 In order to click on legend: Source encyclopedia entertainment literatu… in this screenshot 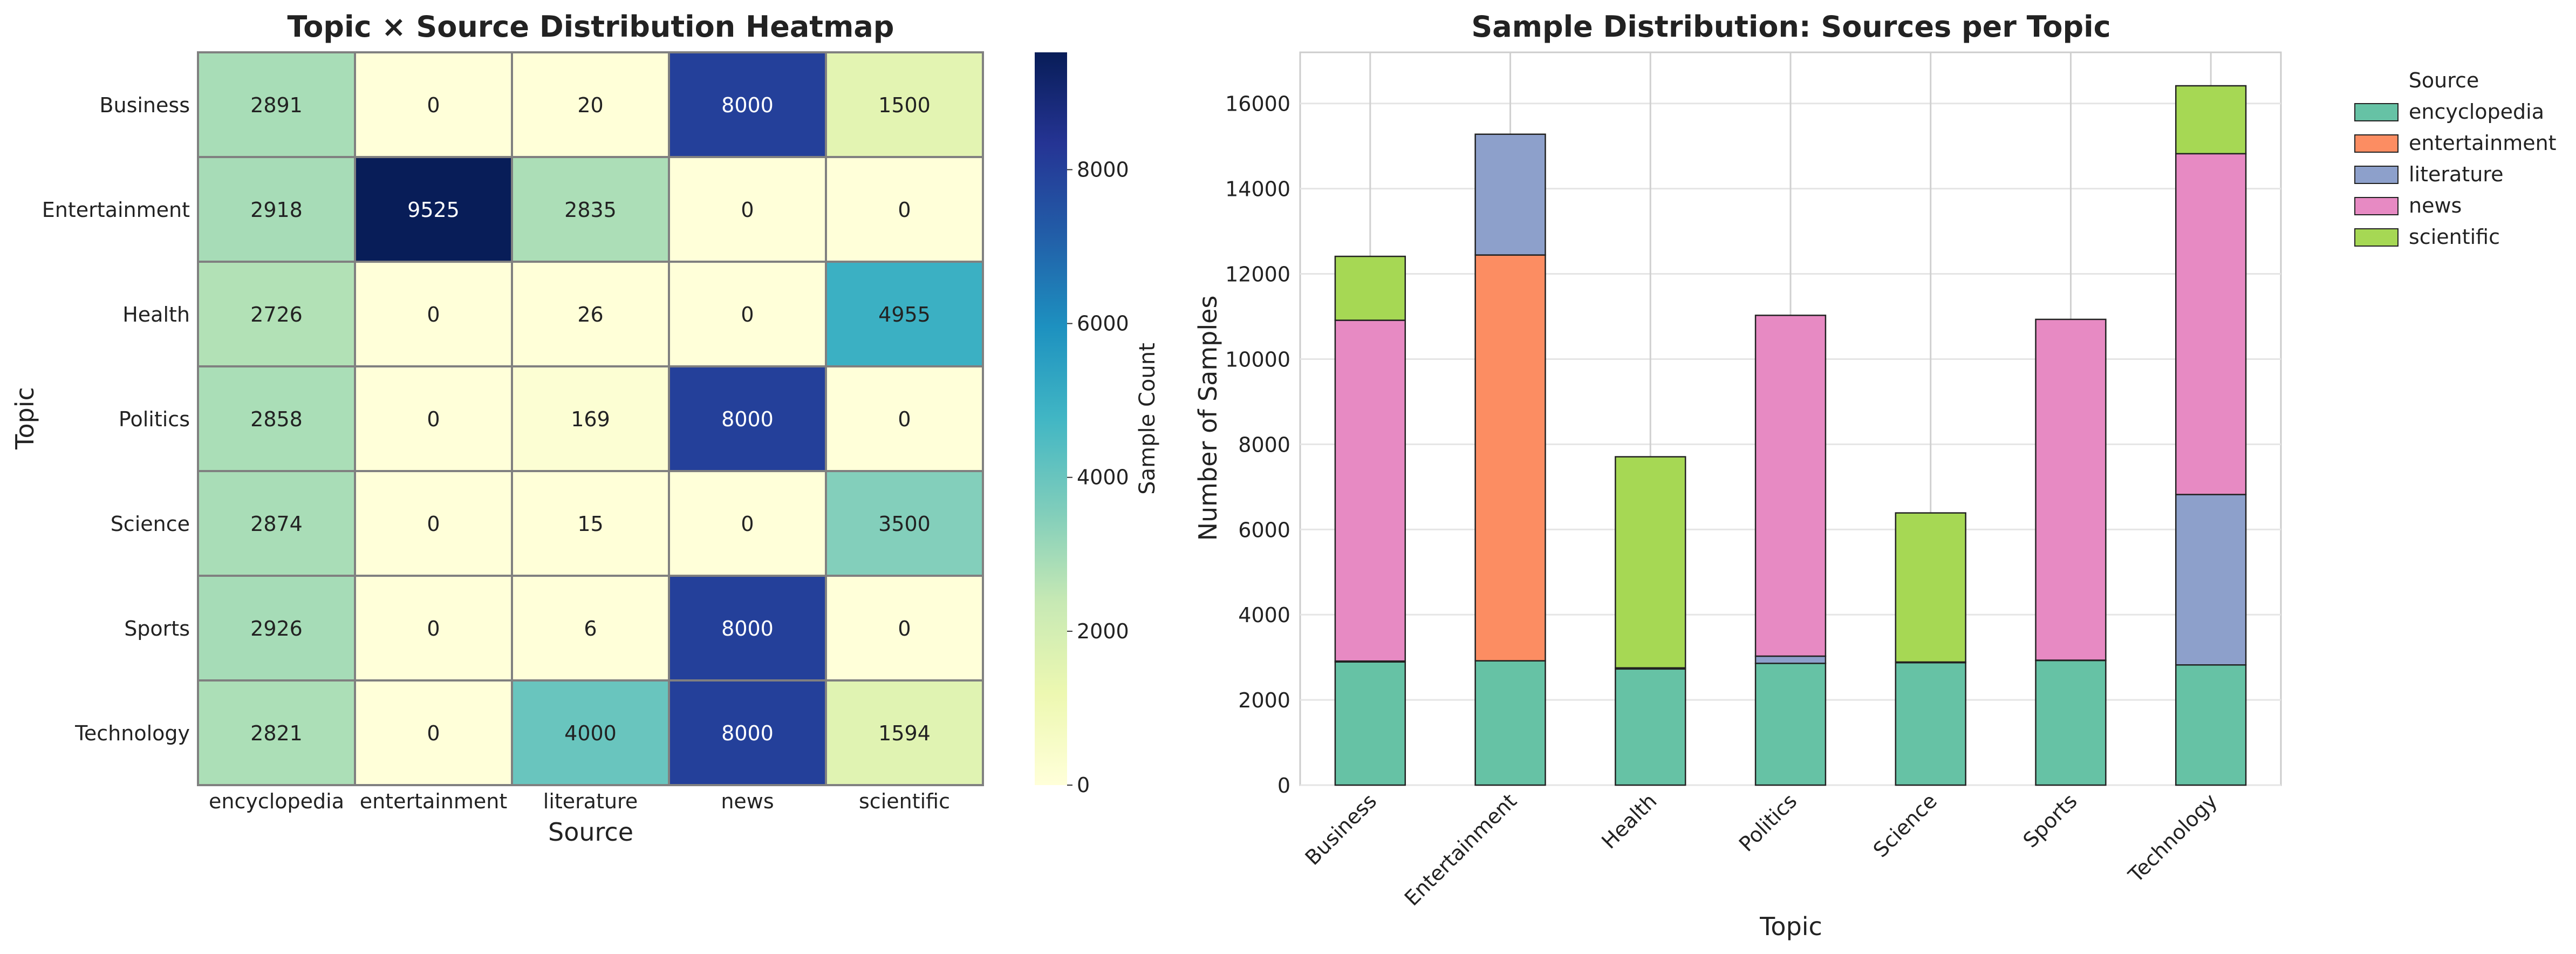, I will do `click(2455, 159)`.